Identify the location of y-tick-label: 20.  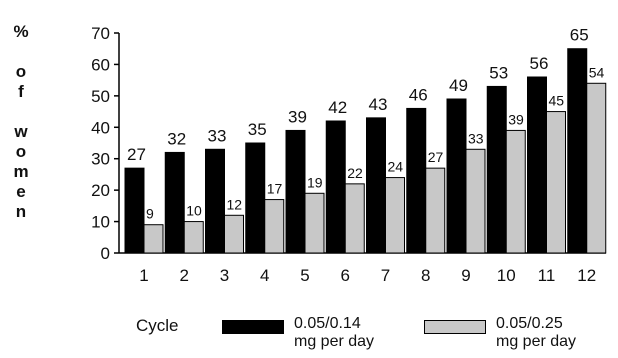
(100, 190).